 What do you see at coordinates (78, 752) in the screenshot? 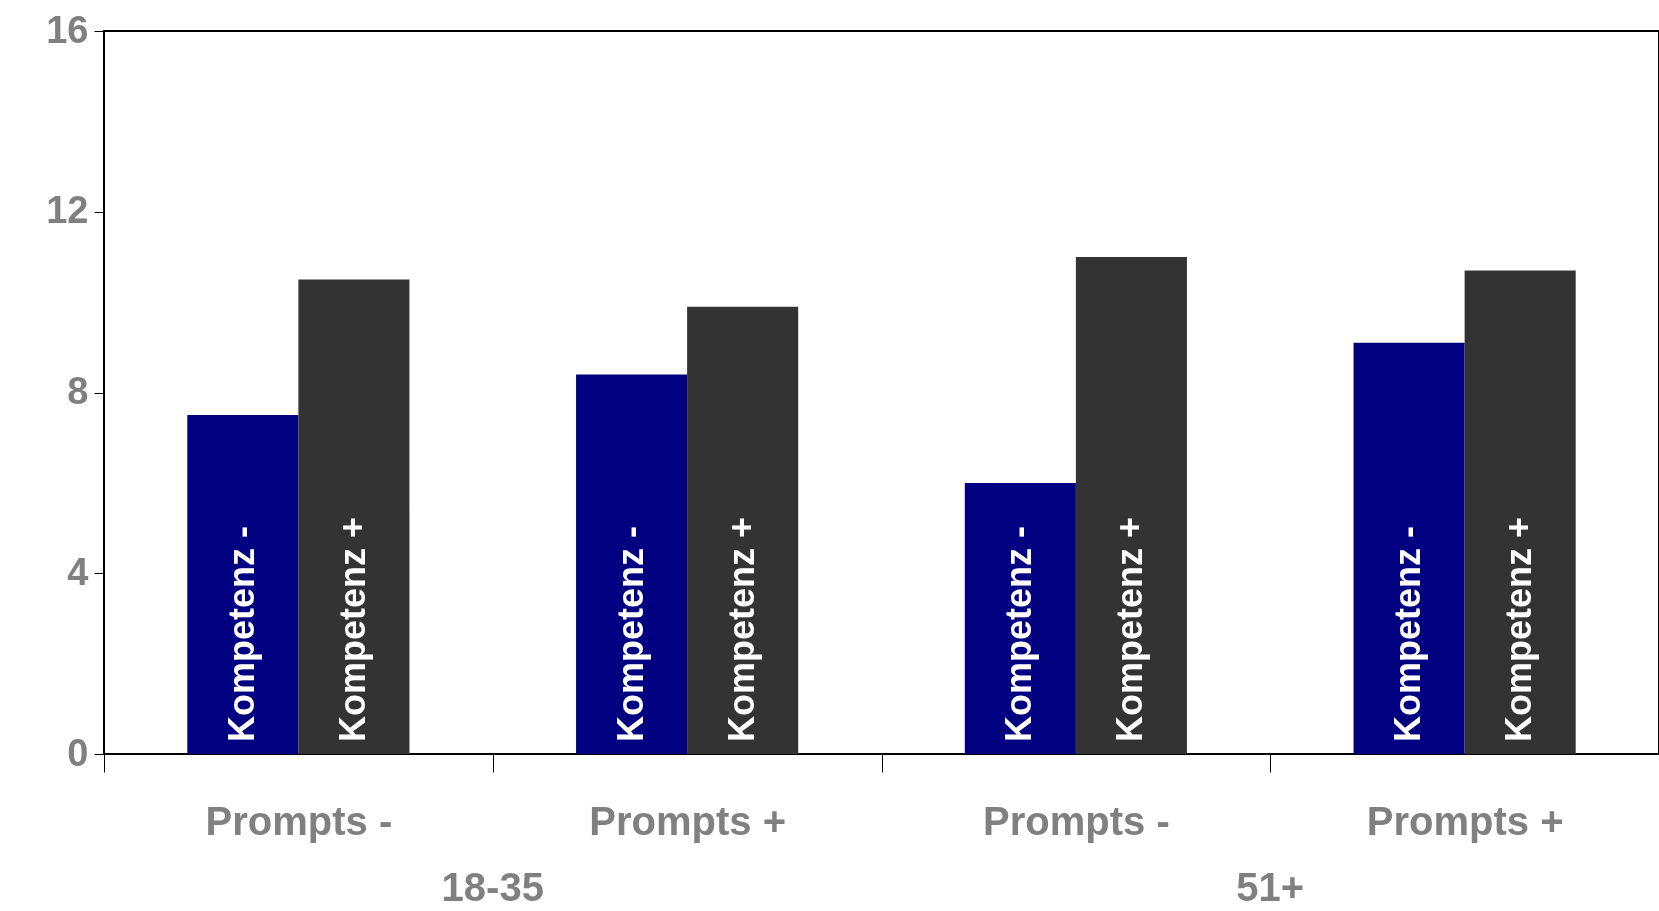
I see `y-tick-label: 0` at bounding box center [78, 752].